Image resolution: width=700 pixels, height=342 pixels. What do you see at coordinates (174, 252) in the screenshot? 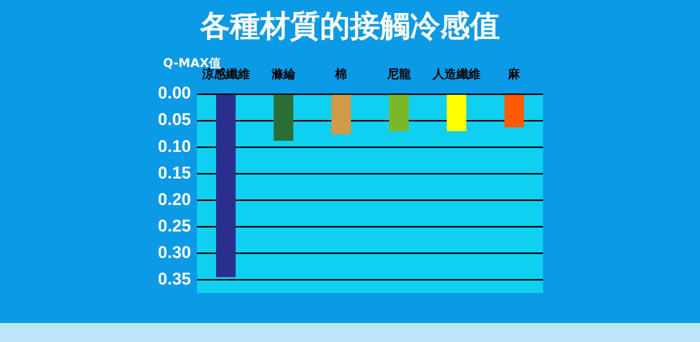
I see `y-tick-label: 0.30` at bounding box center [174, 252].